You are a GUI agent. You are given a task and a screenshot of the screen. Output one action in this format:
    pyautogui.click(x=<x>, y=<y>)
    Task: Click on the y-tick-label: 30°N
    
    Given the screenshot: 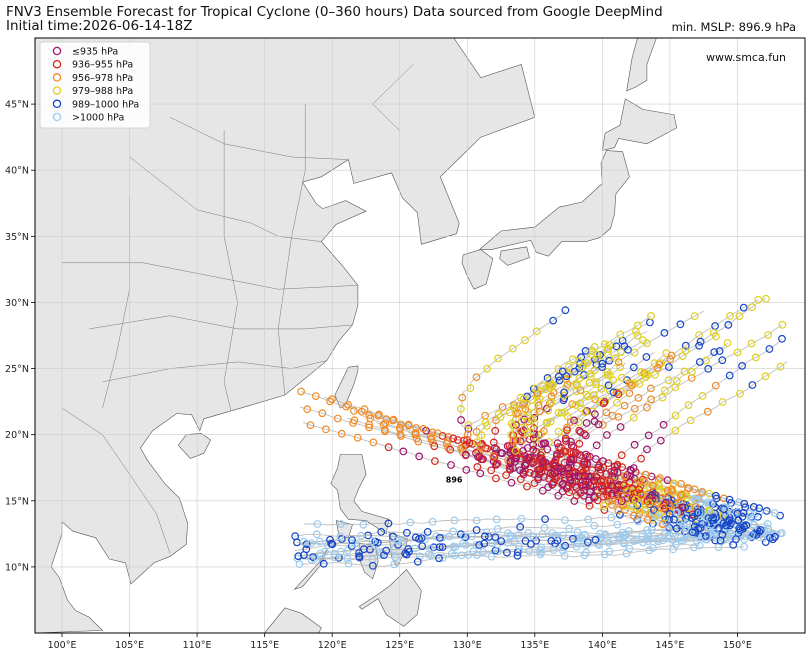 What is the action you would take?
    pyautogui.click(x=17, y=303)
    